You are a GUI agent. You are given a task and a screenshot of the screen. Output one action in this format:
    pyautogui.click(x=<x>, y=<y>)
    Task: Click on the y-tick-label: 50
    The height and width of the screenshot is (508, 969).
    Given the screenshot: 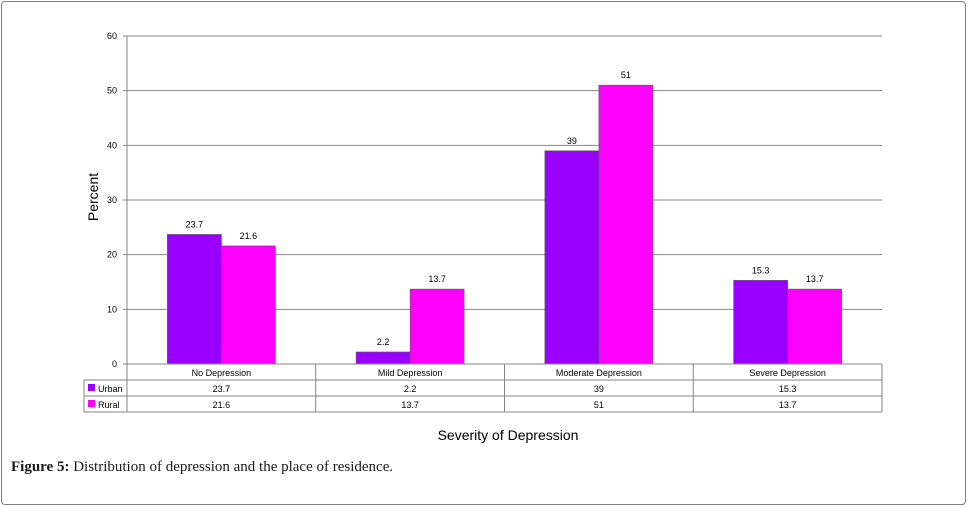 What is the action you would take?
    pyautogui.click(x=112, y=91)
    